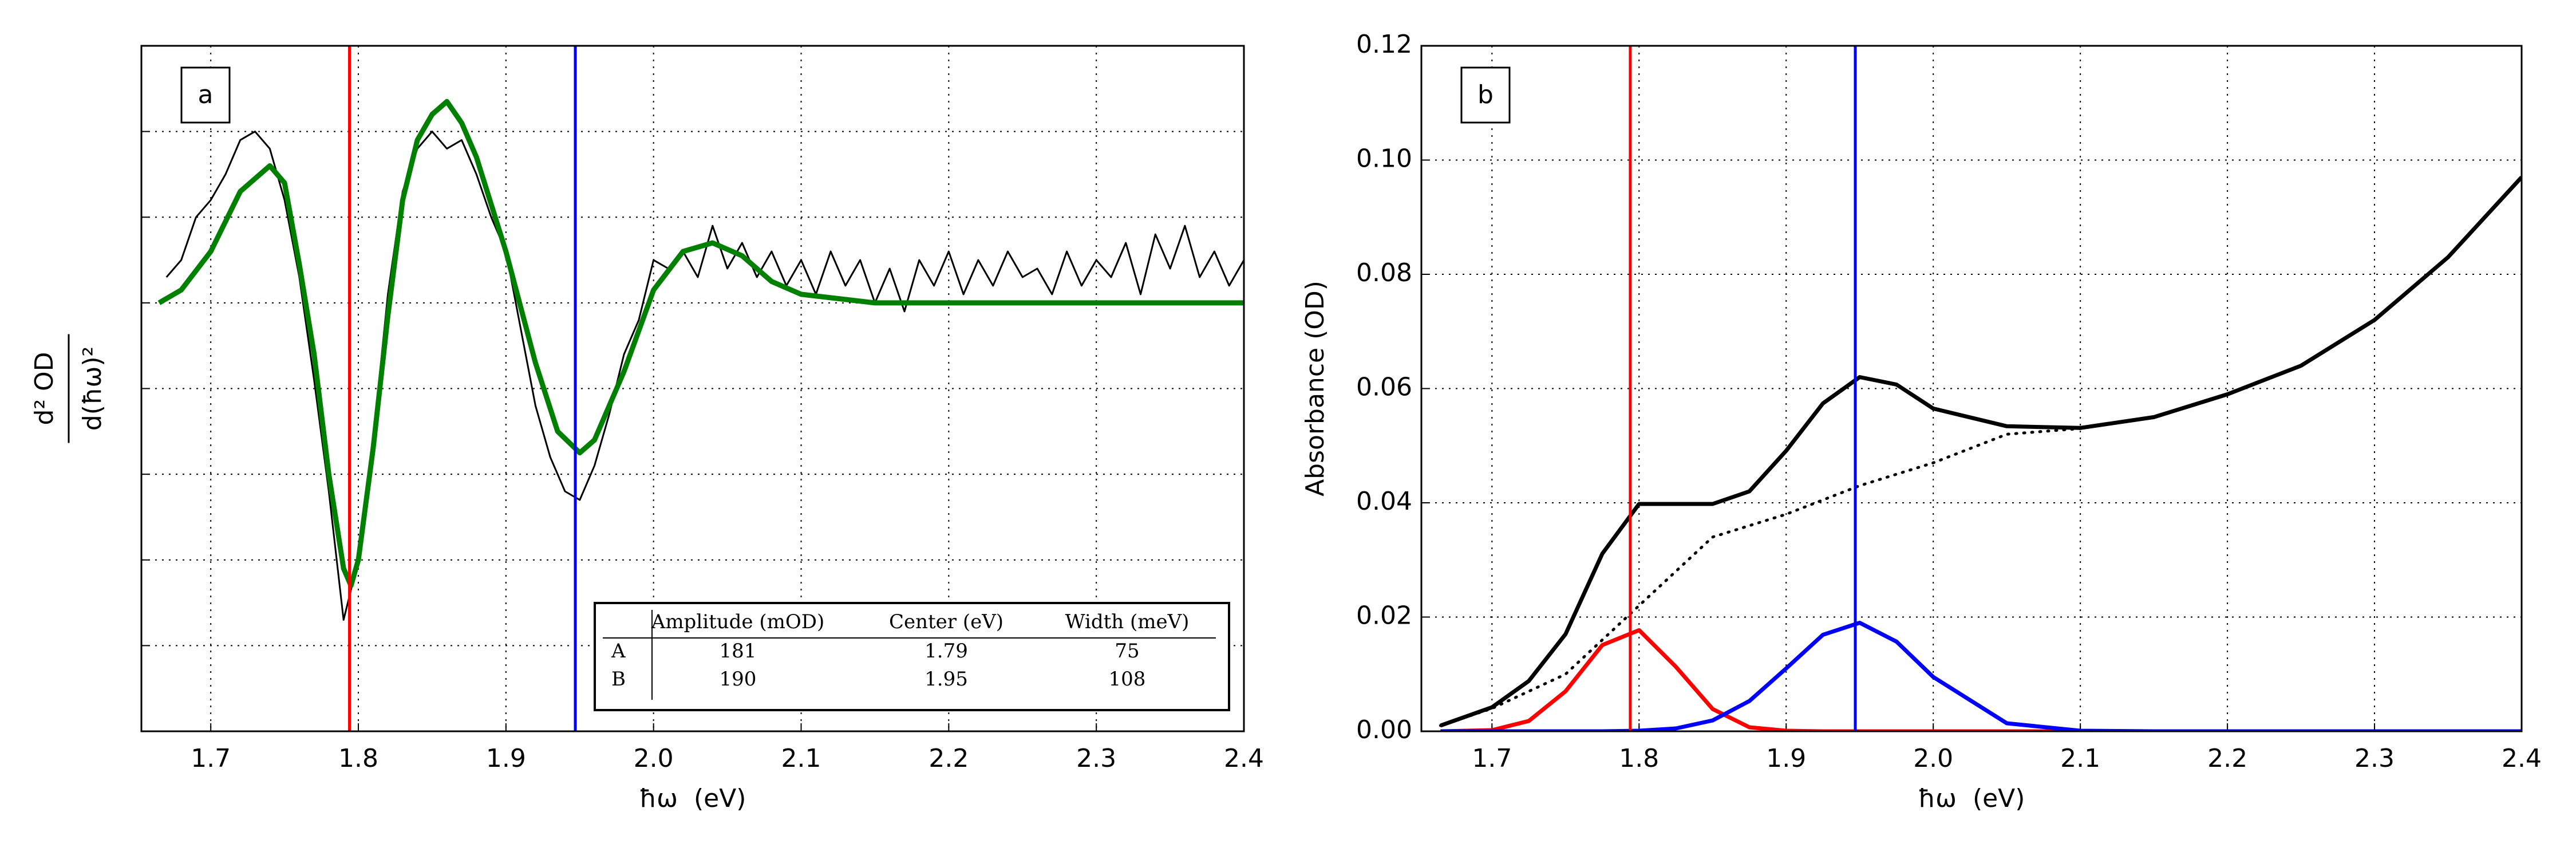 The image size is (2576, 859). What do you see at coordinates (946, 621) in the screenshot?
I see `table-header: Center (eV)` at bounding box center [946, 621].